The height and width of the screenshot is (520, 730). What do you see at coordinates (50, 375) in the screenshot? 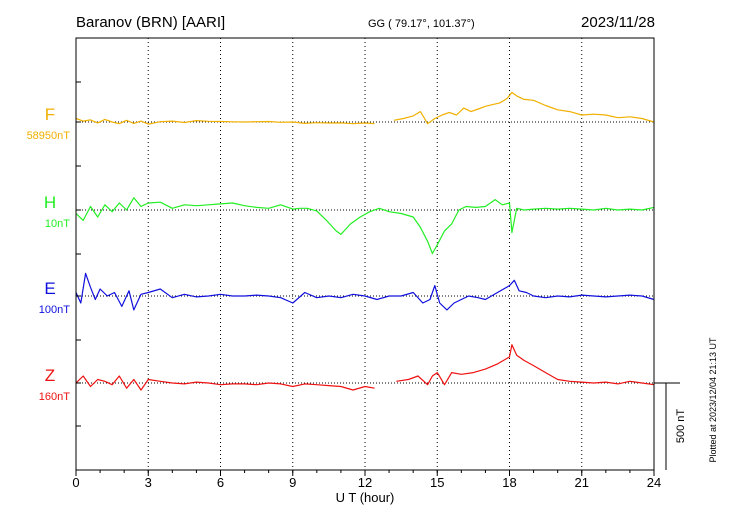
I see `series-name-z: Z` at bounding box center [50, 375].